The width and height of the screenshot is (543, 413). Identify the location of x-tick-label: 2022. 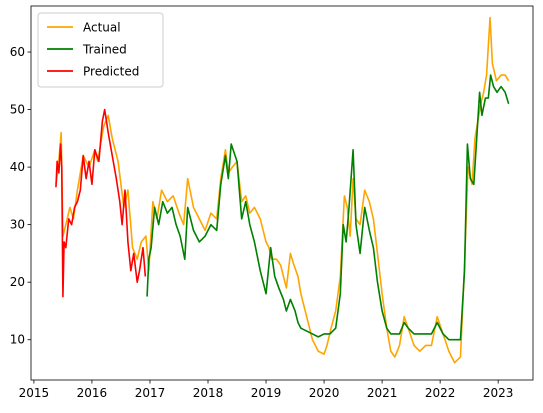
(440, 393).